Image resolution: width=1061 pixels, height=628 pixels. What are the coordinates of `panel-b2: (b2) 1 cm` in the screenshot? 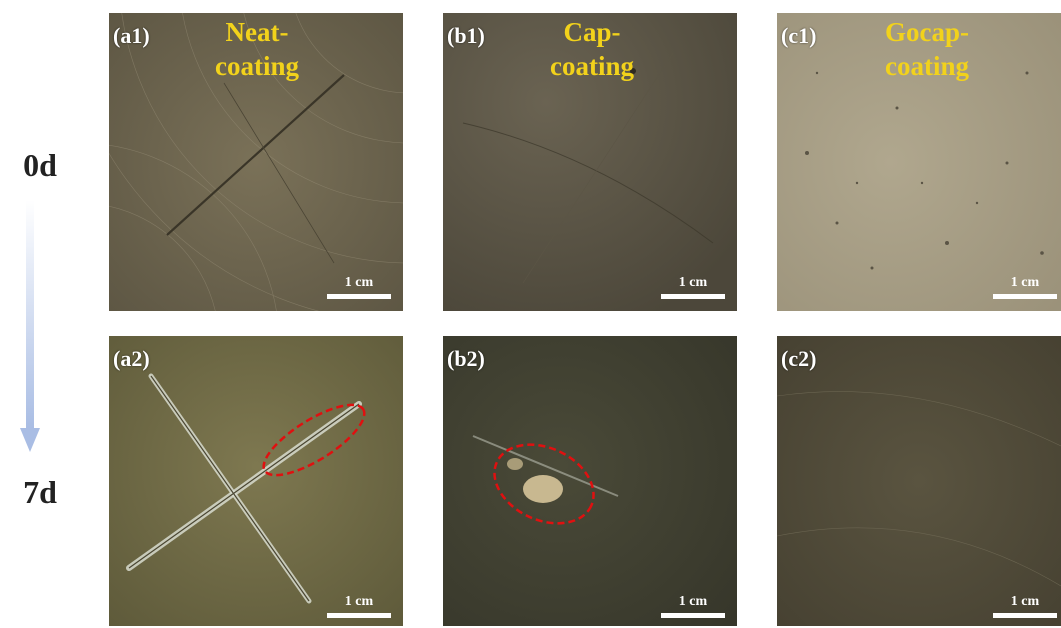 It's located at (590, 481).